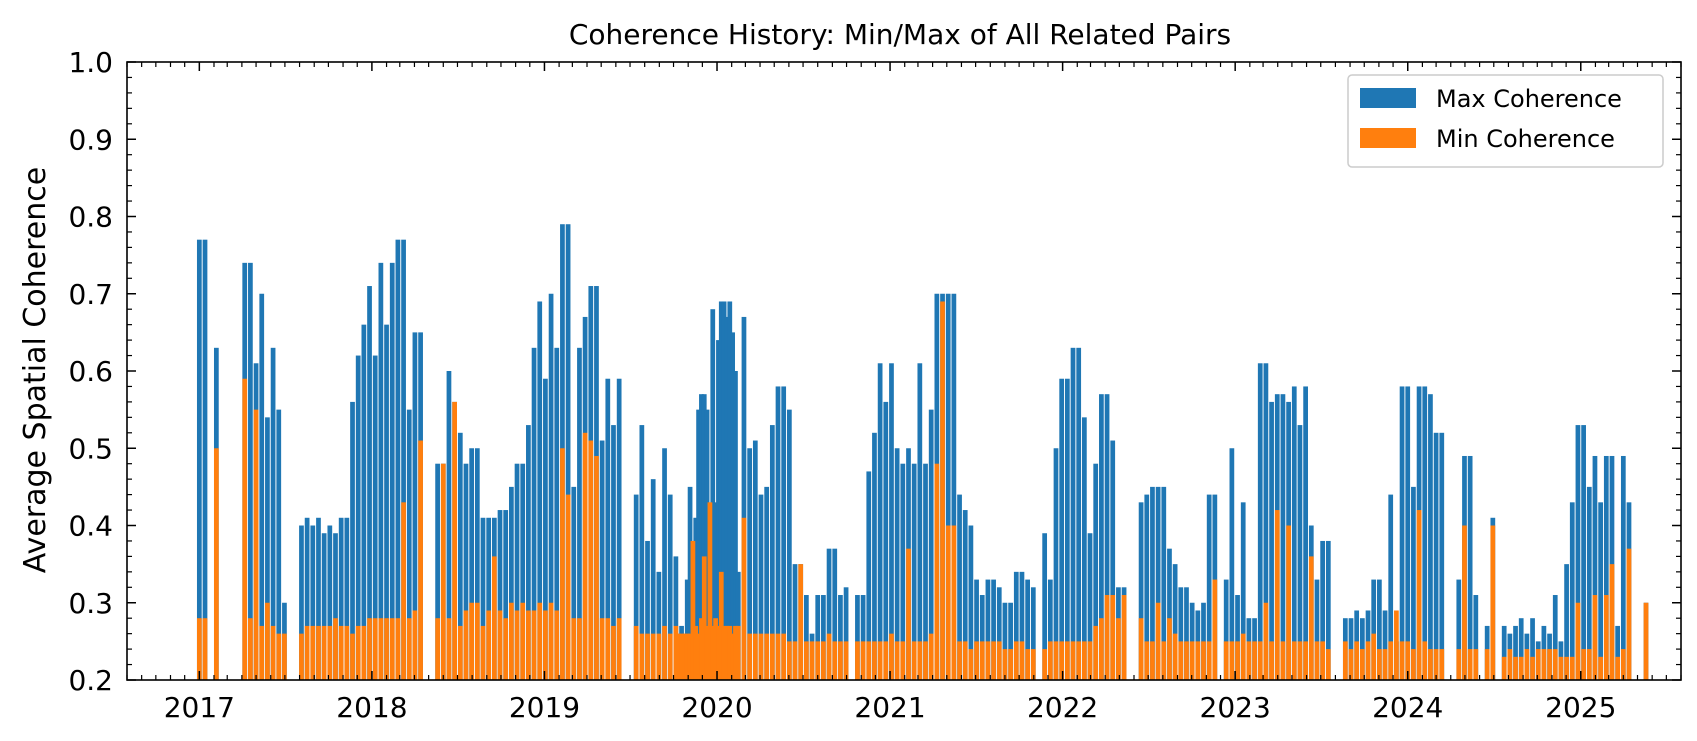  I want to click on x-tick-label: 2022, so click(1062, 707).